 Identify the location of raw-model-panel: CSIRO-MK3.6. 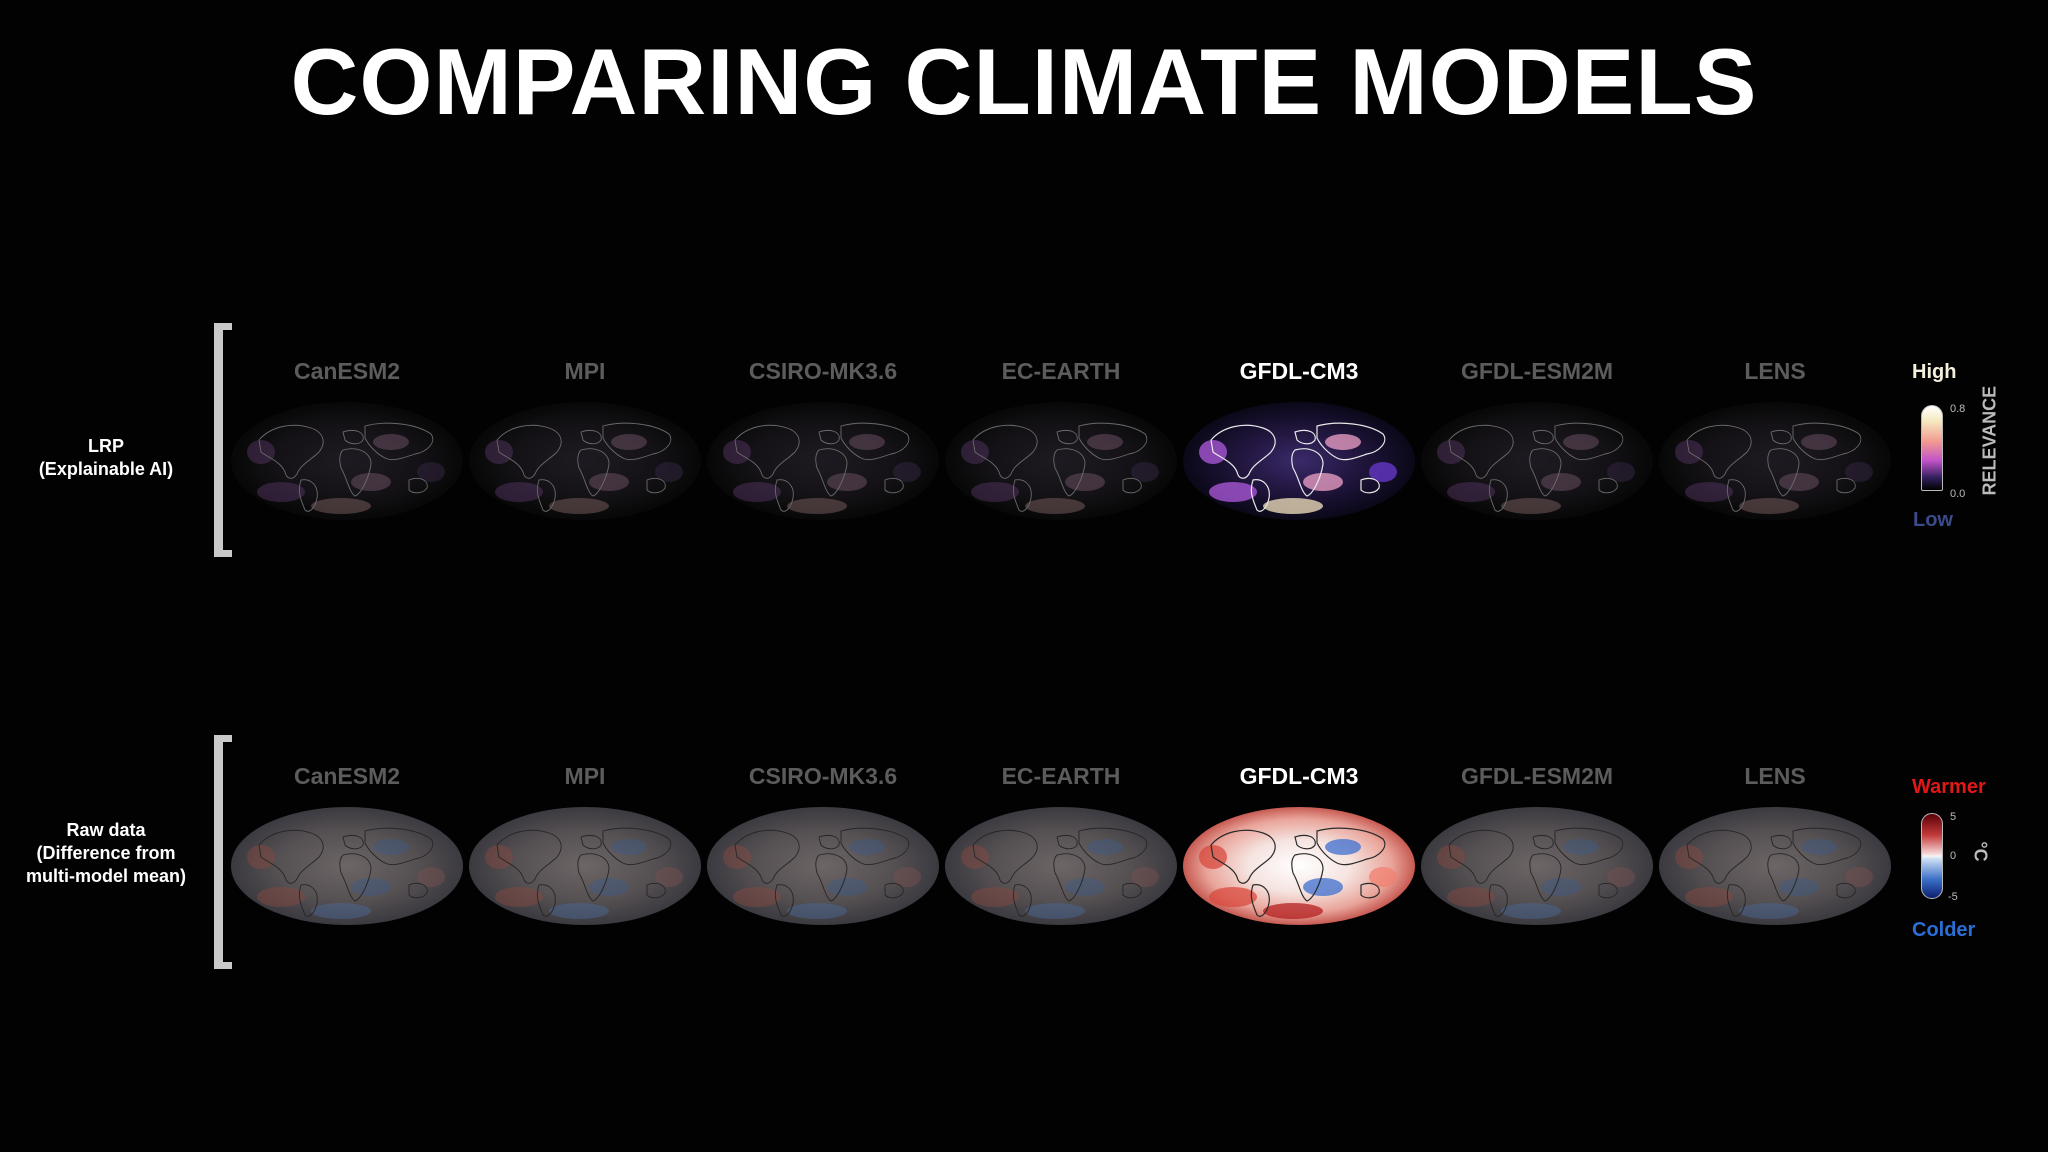
(823, 844).